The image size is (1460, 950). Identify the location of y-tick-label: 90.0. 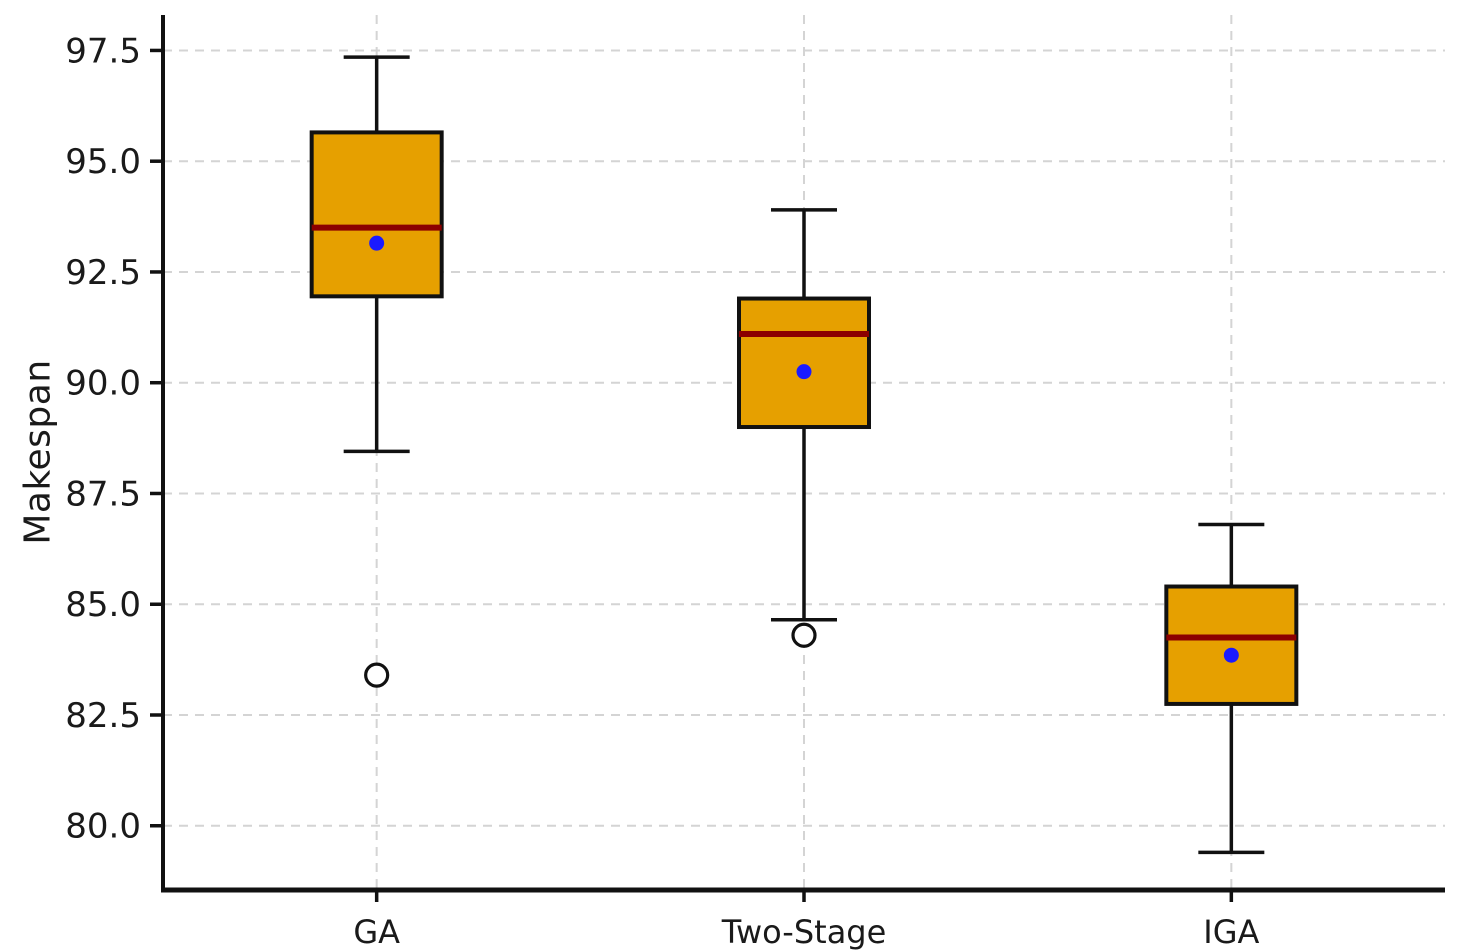
(103, 384).